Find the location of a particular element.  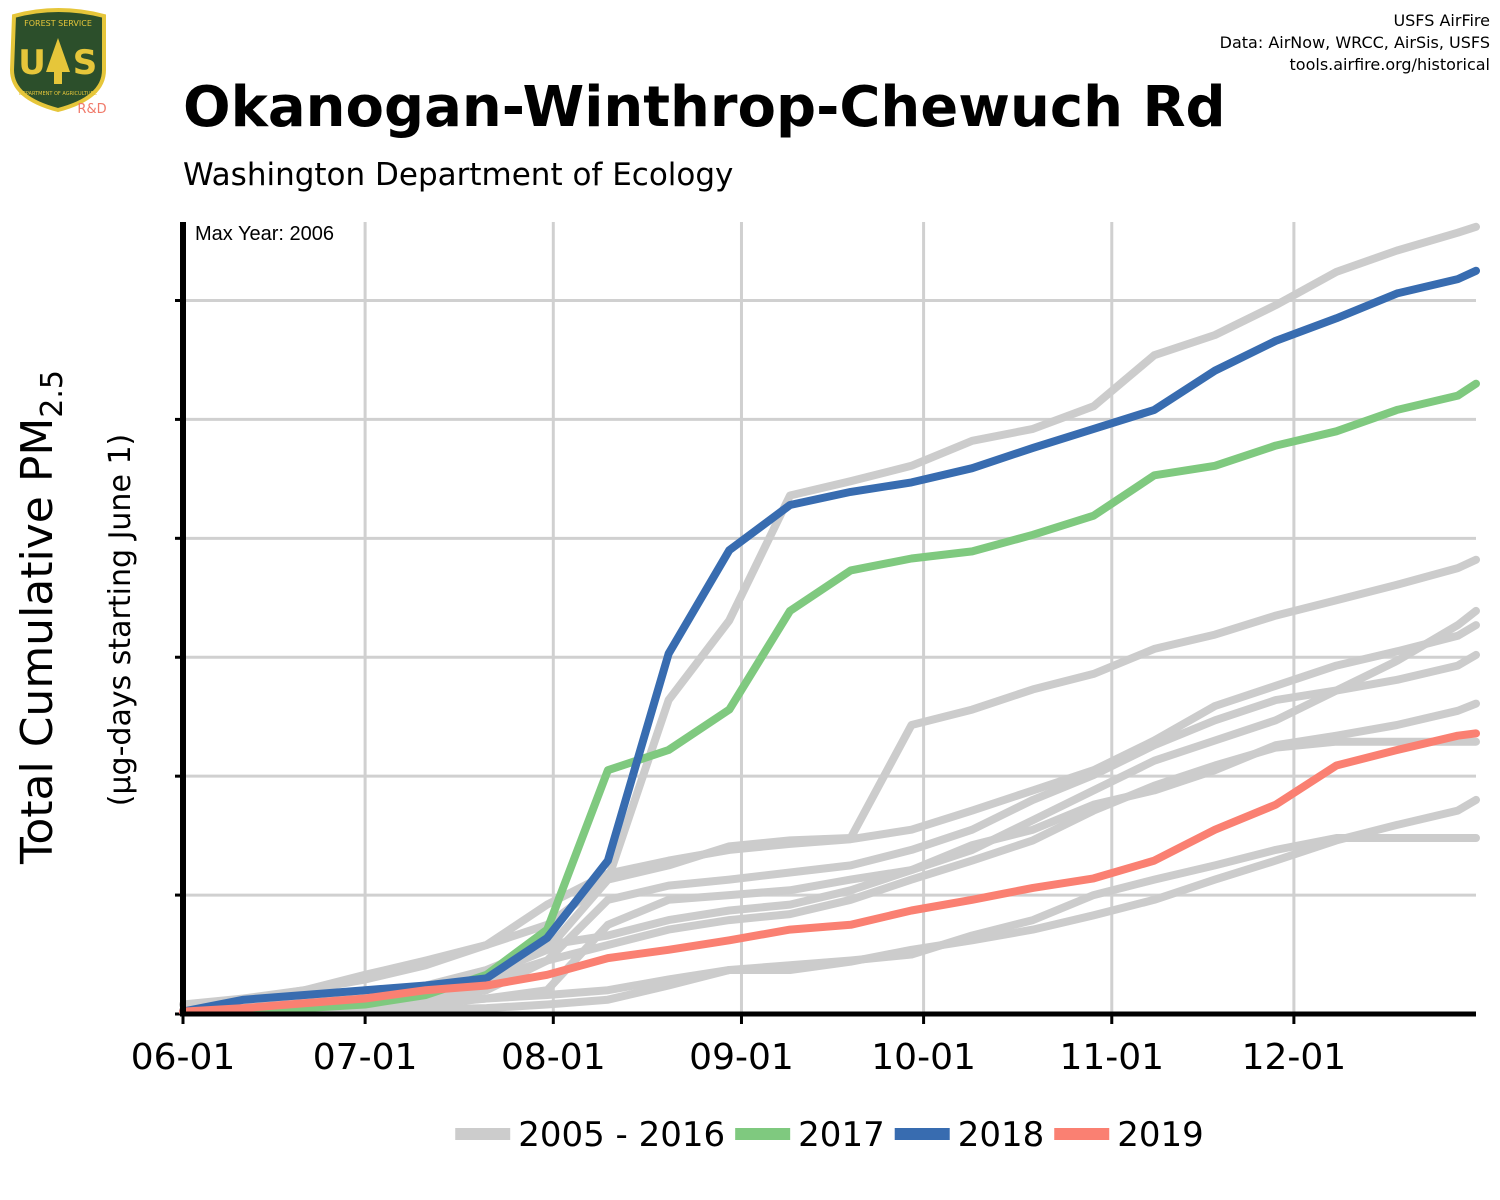

credit: Data: AirNow, WRCC, AirSis, USFS is located at coordinates (1355, 42).